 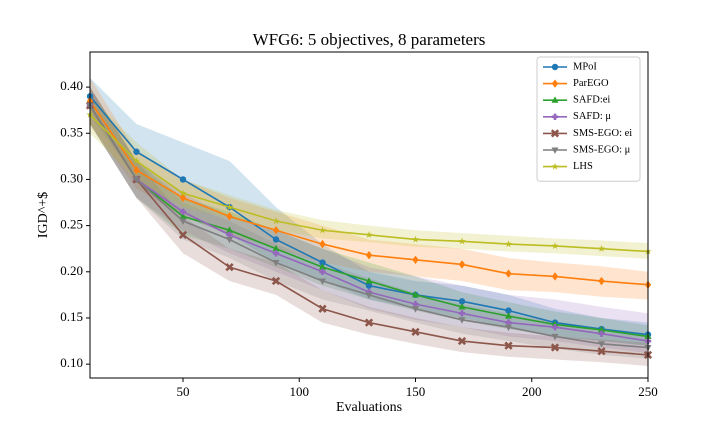 What do you see at coordinates (300, 391) in the screenshot?
I see `x-tick-label: 100` at bounding box center [300, 391].